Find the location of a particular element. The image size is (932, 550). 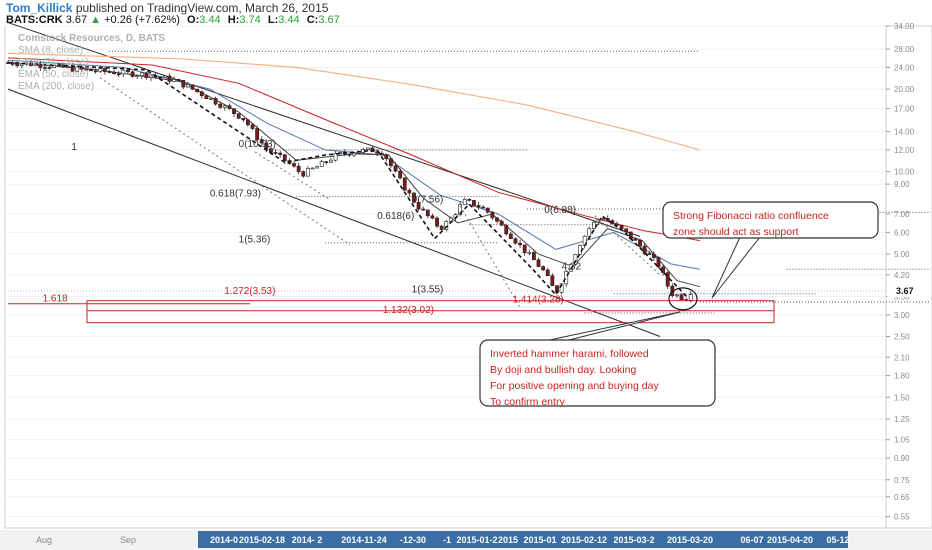

y-tick-label: 2.50 is located at coordinates (902, 337).